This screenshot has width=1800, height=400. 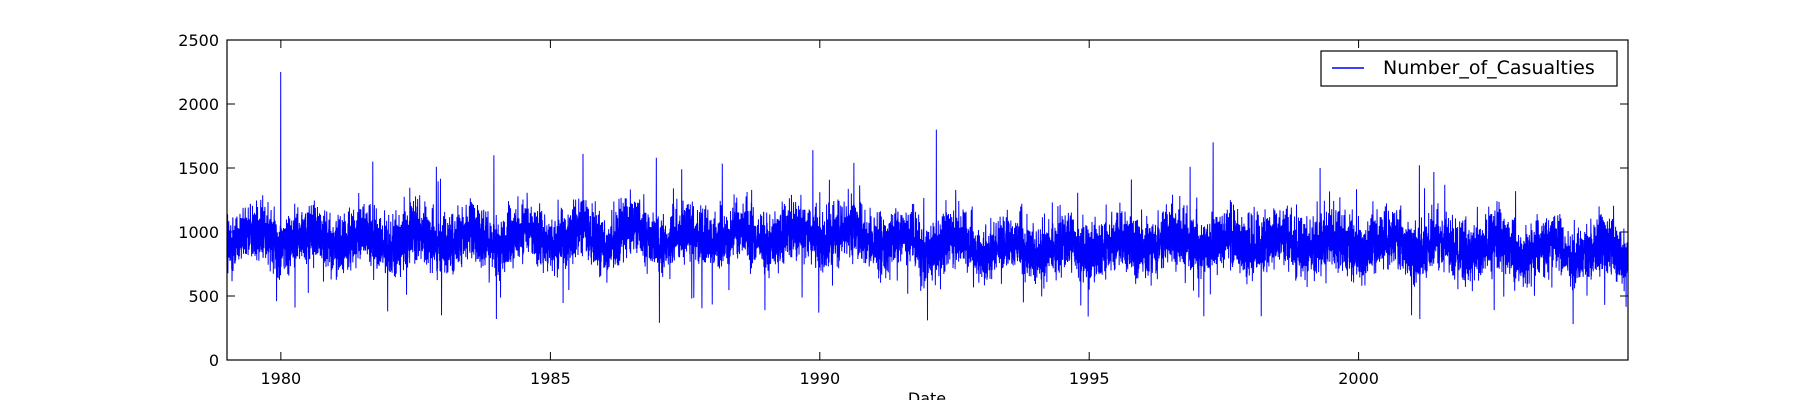 I want to click on x-tick-label: 1990, so click(x=819, y=378).